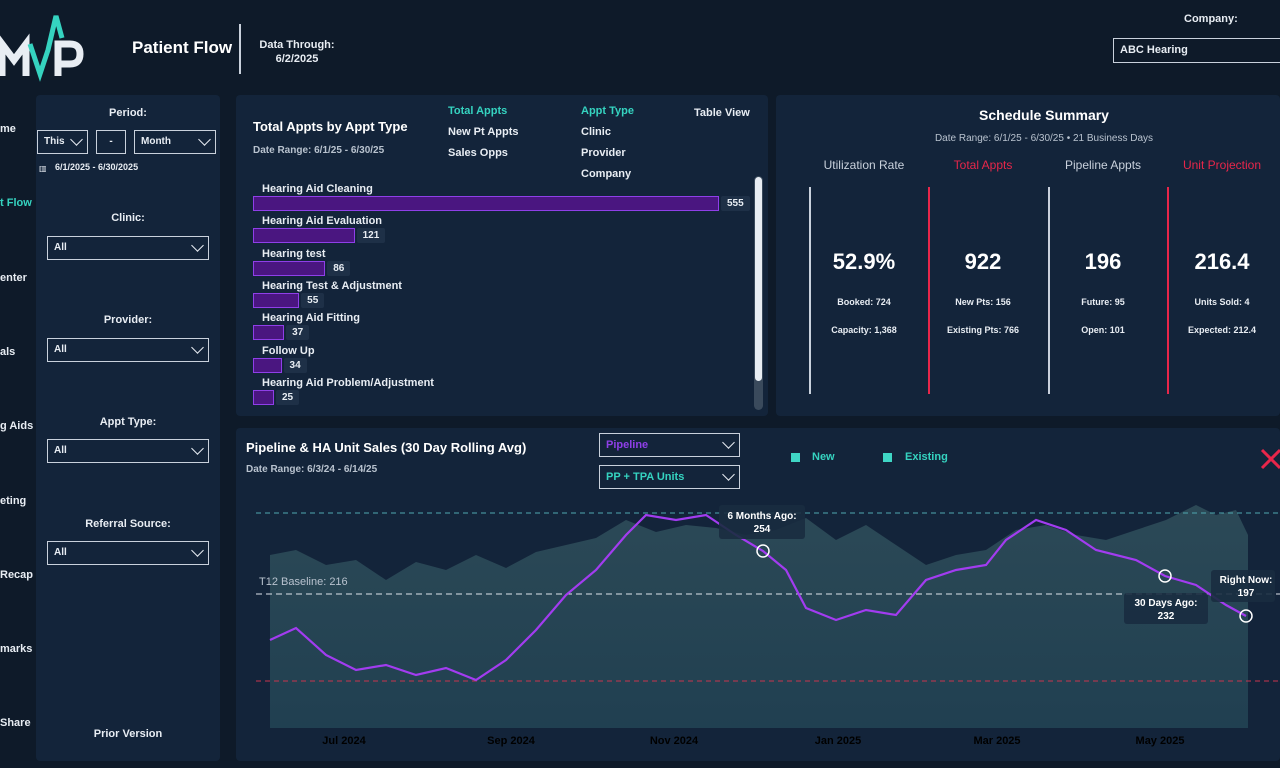  Describe the element at coordinates (128, 451) in the screenshot. I see `appt-type-select: All` at that location.